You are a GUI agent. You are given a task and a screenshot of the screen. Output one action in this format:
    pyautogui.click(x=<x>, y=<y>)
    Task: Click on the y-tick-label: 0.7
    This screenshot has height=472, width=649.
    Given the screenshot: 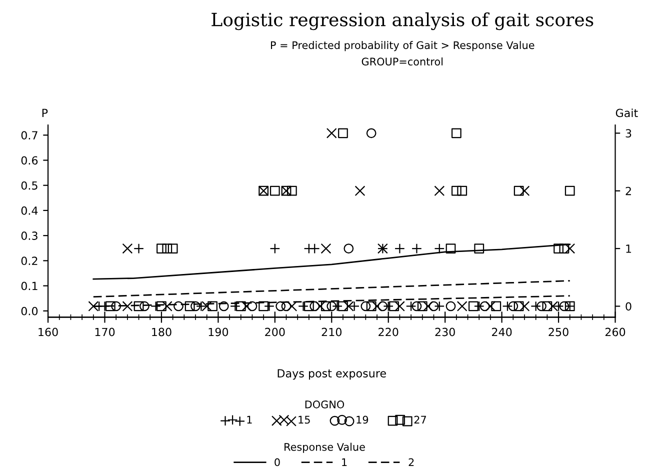 What is the action you would take?
    pyautogui.click(x=29, y=135)
    